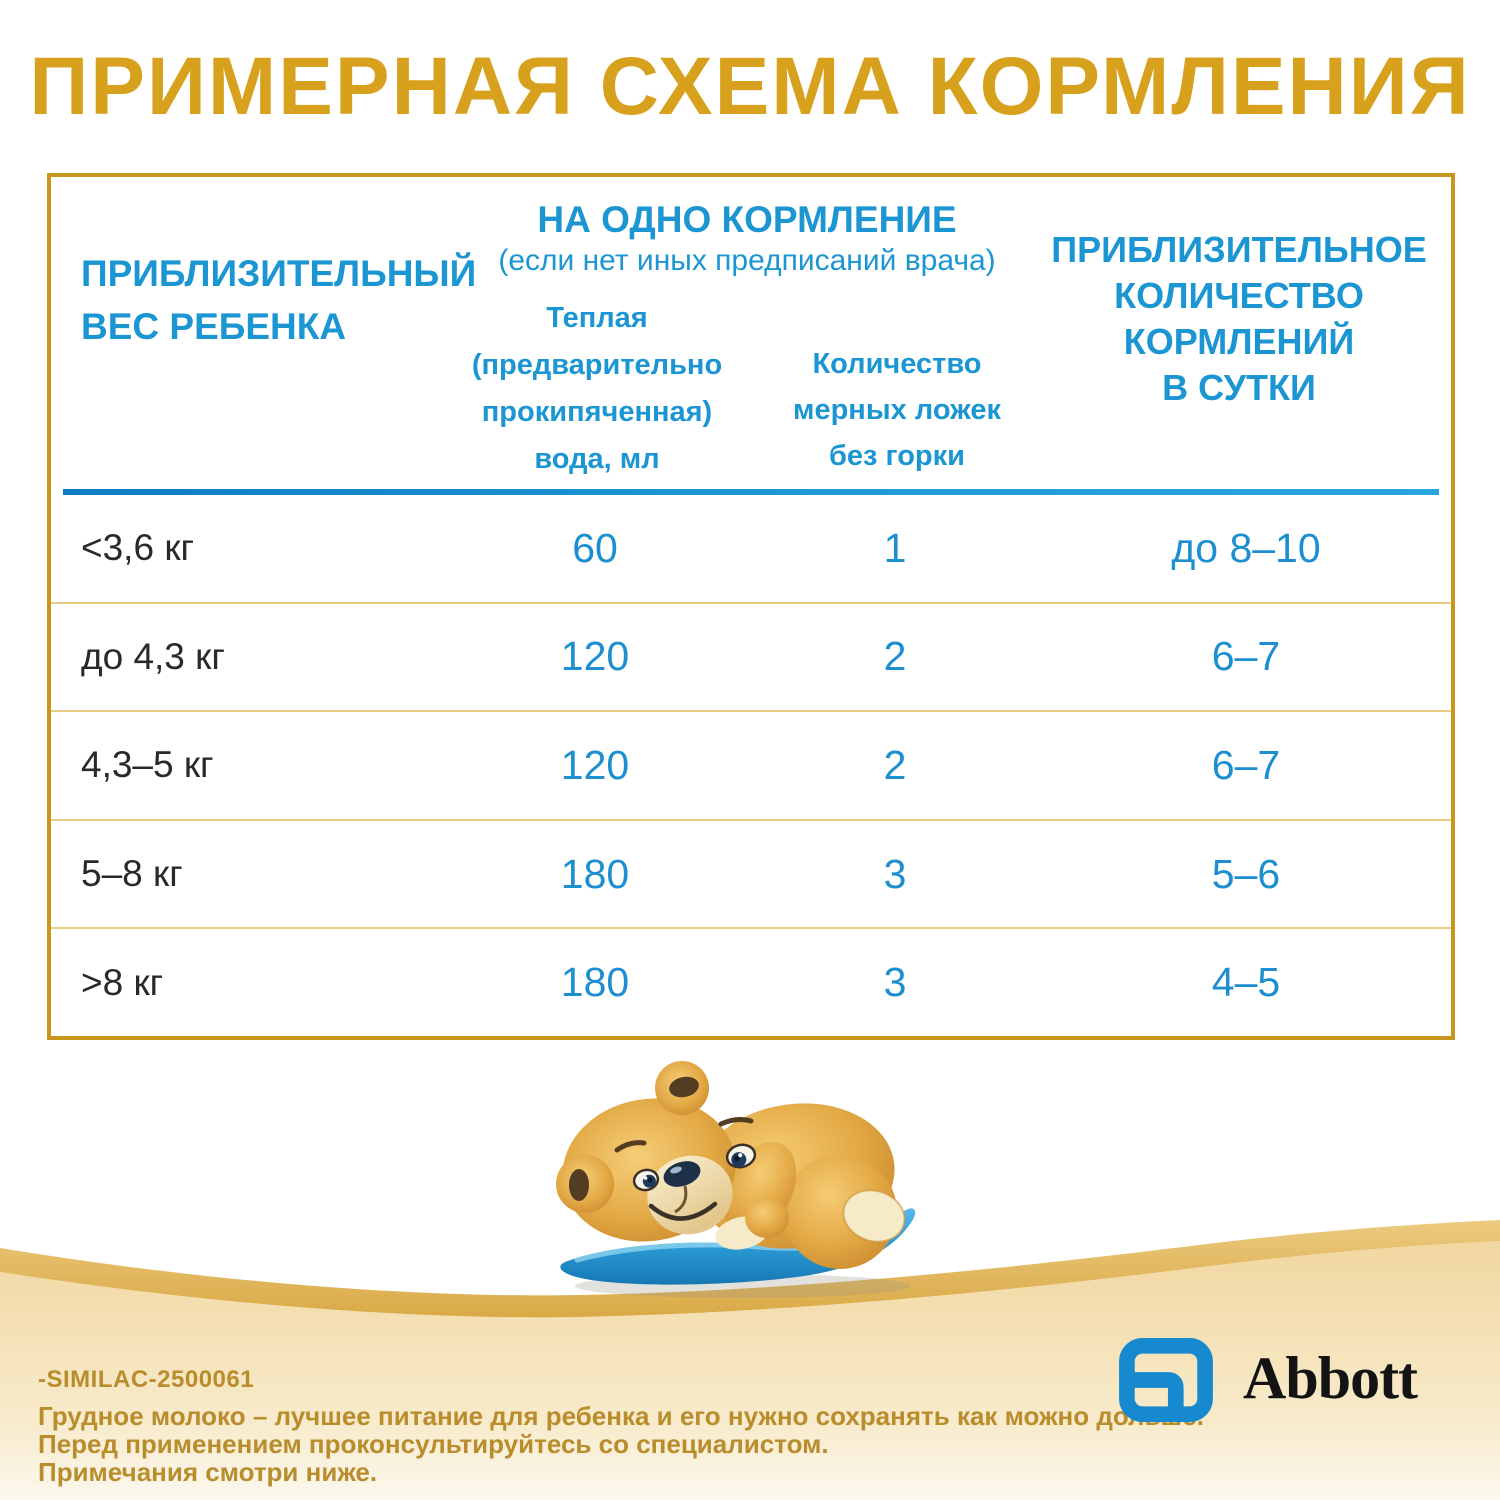 This screenshot has width=1500, height=1500. What do you see at coordinates (597, 318) in the screenshot?
I see `header-water-line1: Теплая` at bounding box center [597, 318].